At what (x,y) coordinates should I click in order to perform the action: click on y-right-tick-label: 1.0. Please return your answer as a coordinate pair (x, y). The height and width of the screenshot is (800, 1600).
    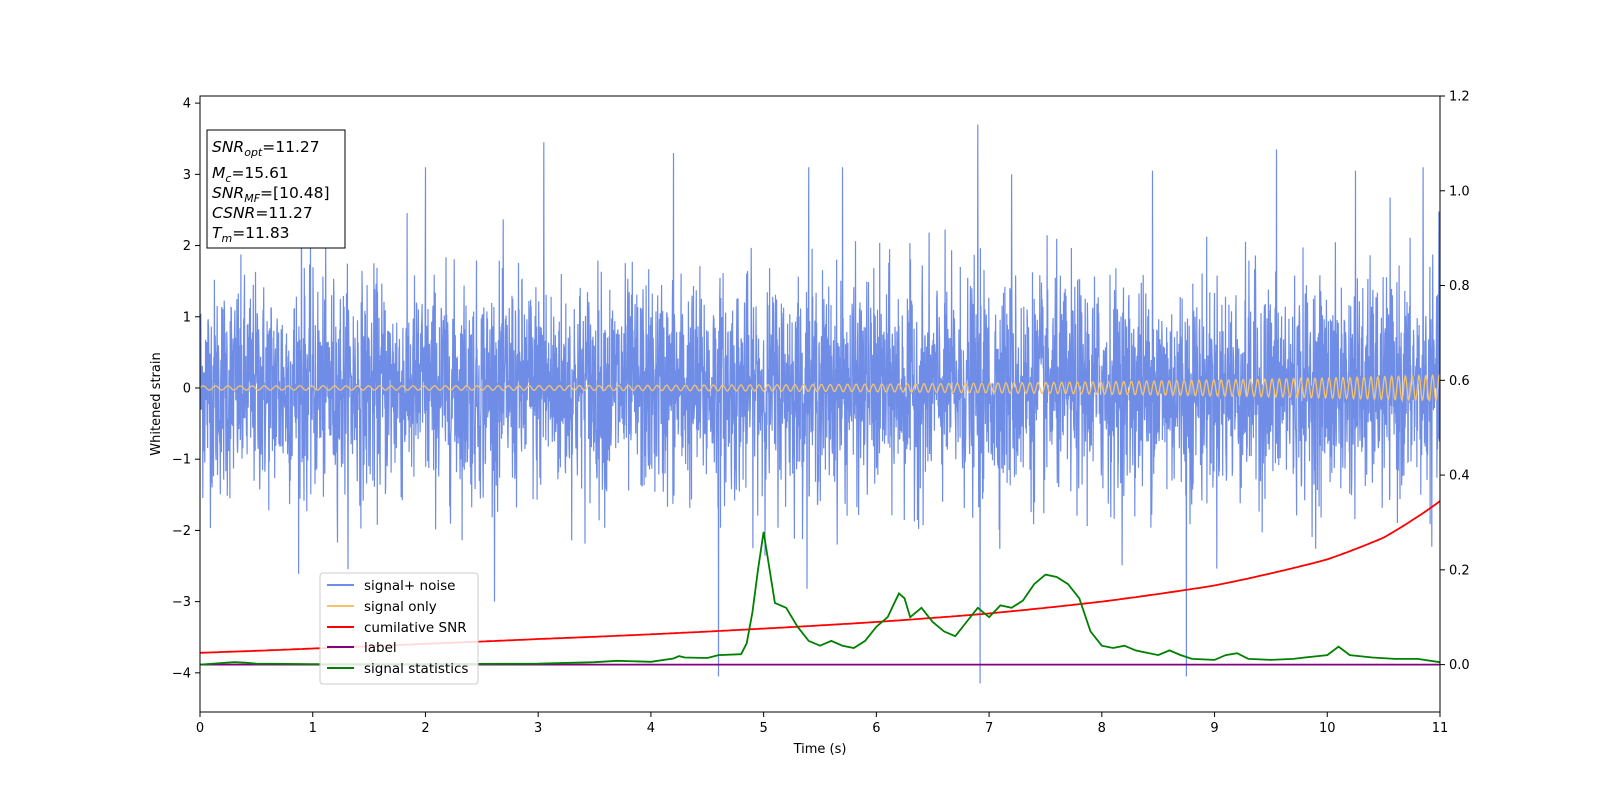
    Looking at the image, I should click on (1459, 191).